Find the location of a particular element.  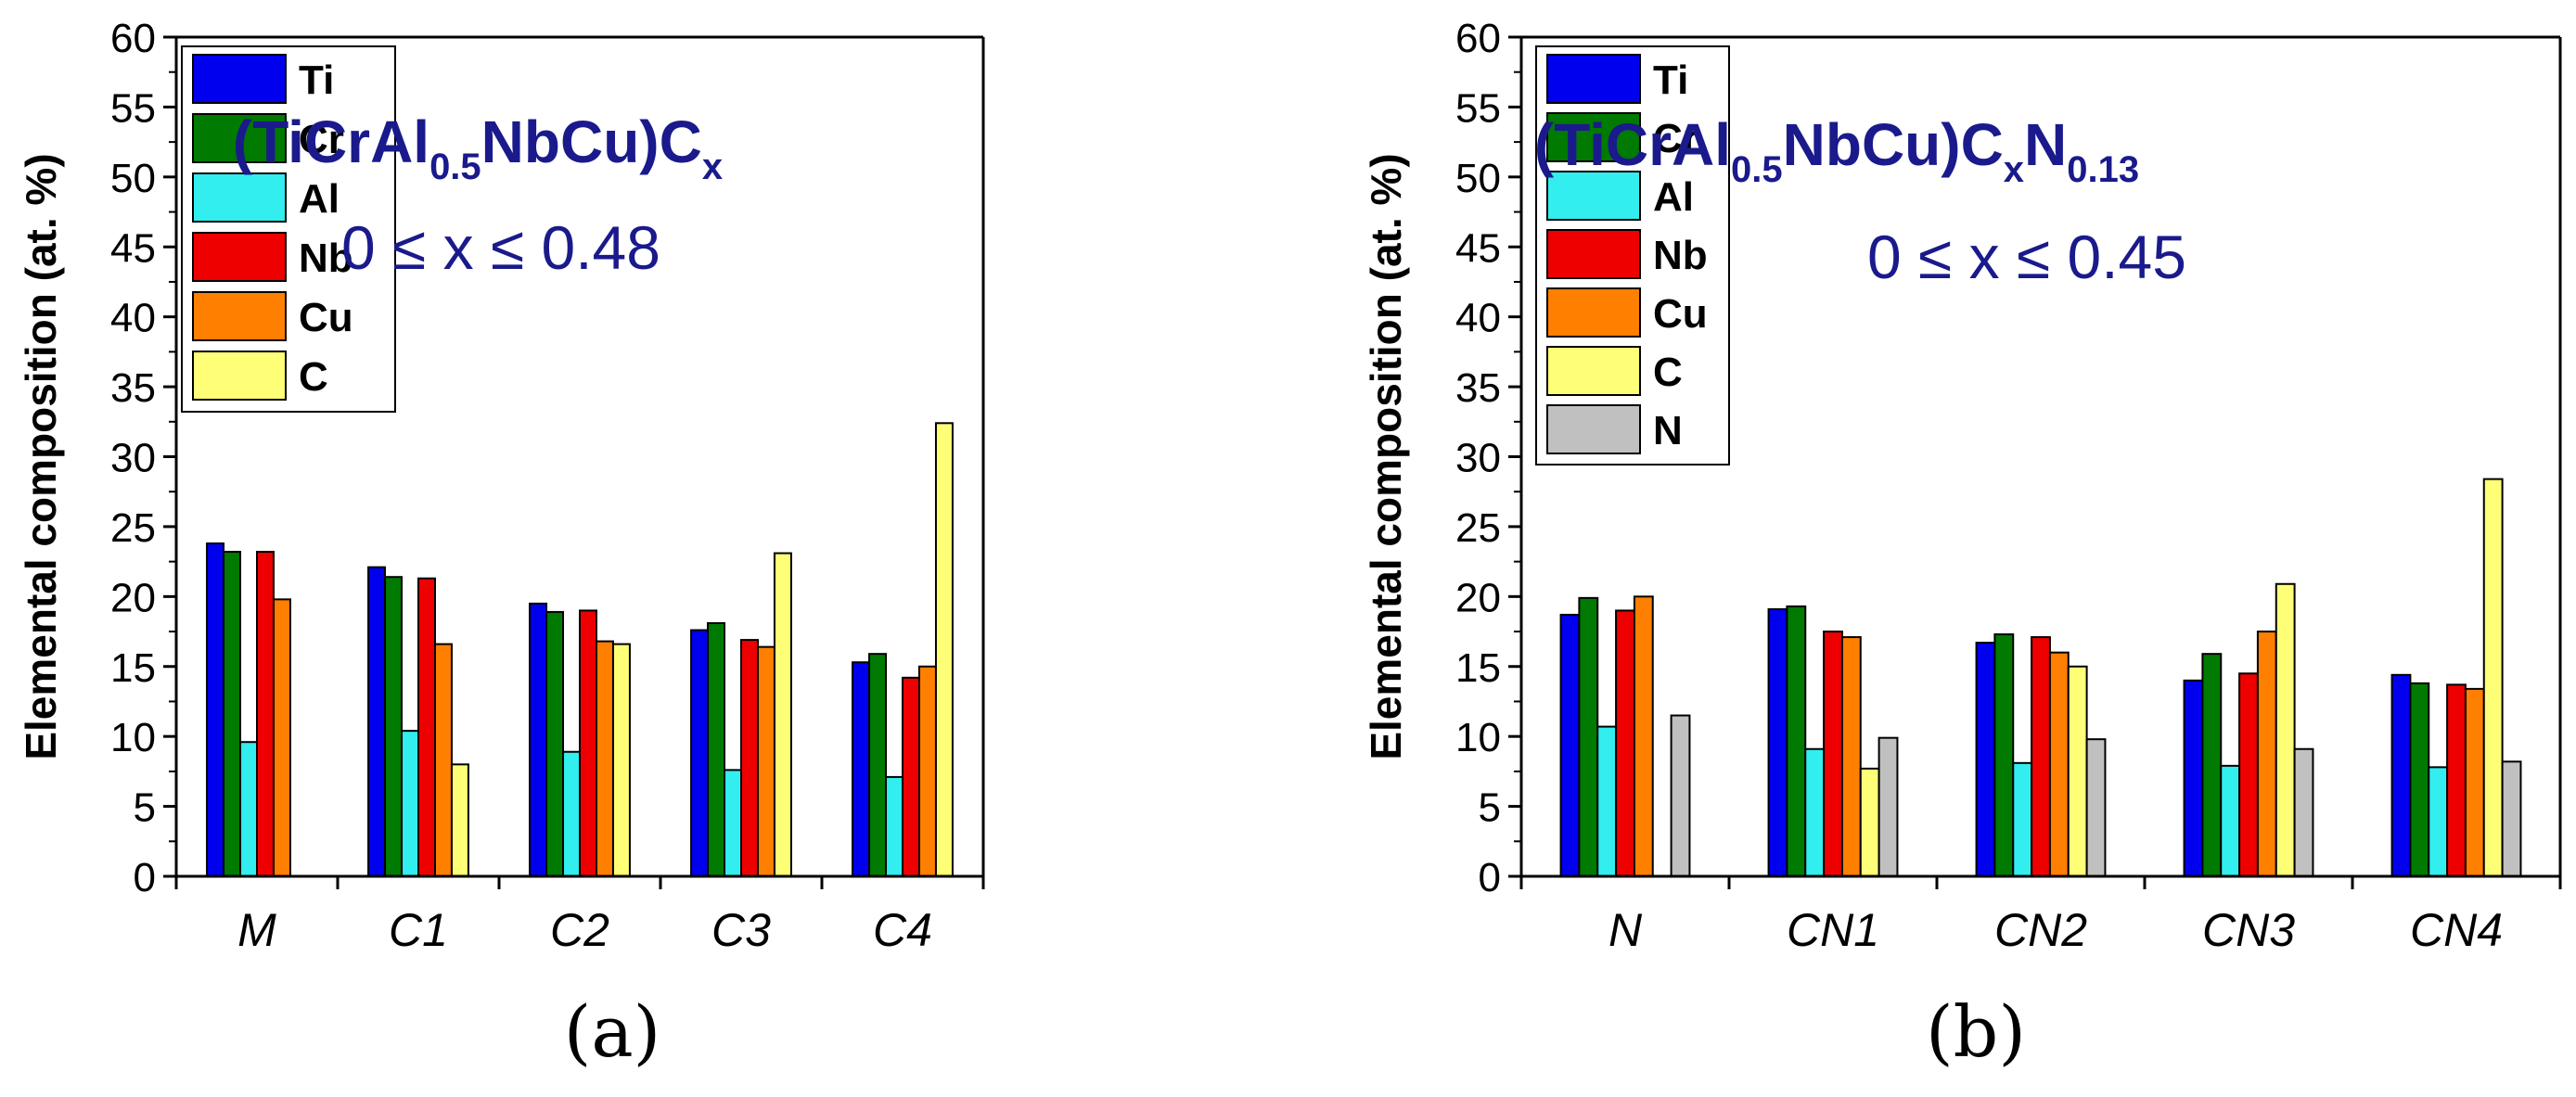

bar-al-cn2 is located at coordinates (2022, 819).